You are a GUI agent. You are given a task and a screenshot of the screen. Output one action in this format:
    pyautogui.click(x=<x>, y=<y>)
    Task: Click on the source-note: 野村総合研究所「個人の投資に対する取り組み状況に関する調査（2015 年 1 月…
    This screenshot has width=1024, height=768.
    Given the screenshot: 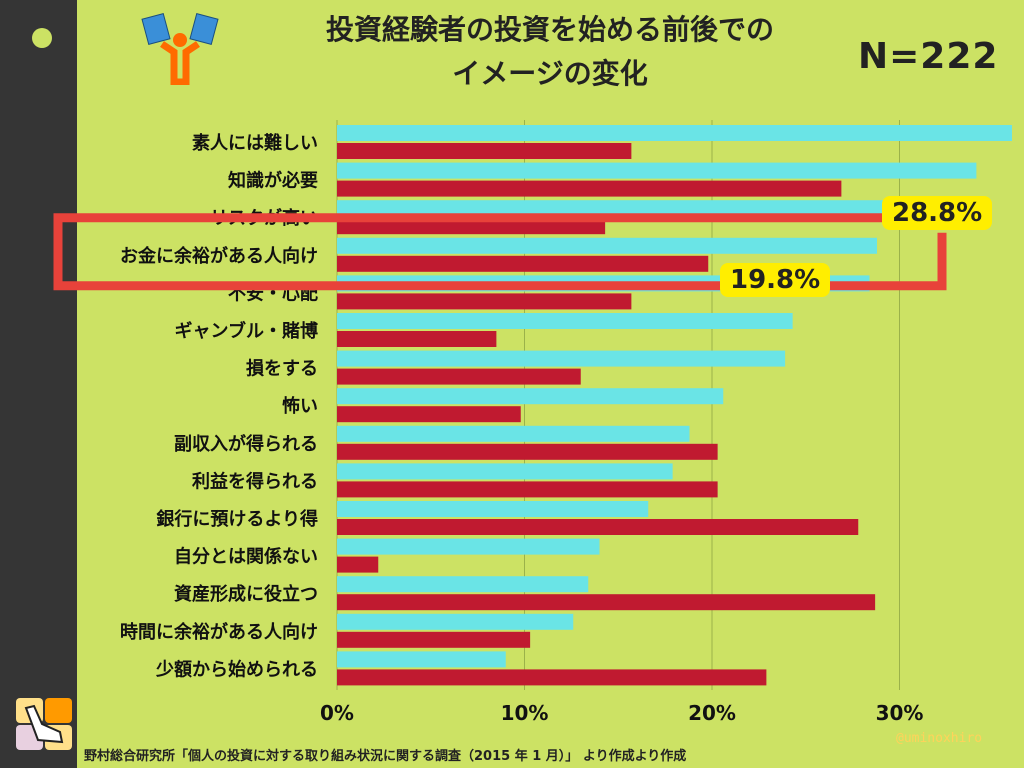 What is the action you would take?
    pyautogui.click(x=385, y=756)
    